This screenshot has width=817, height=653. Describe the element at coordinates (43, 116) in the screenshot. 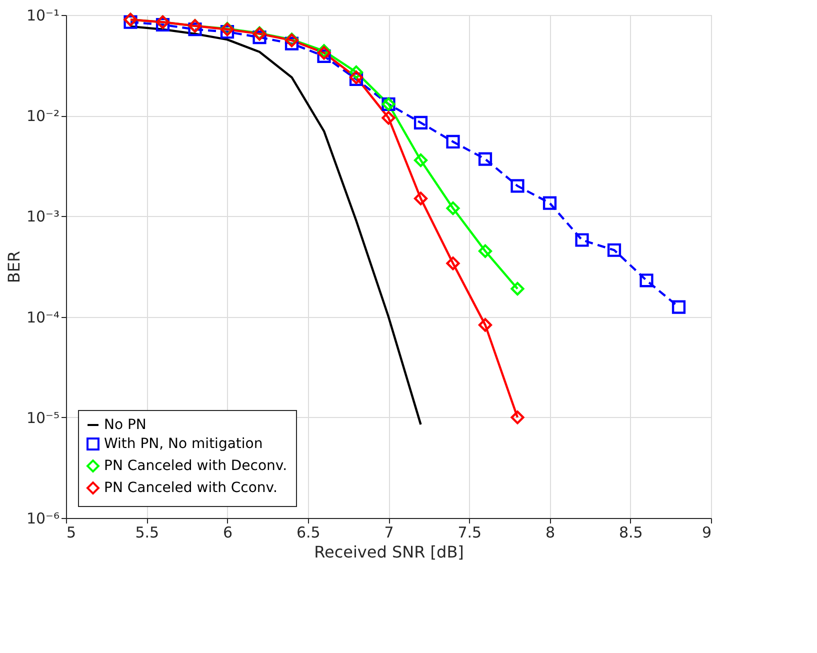

I see `y-tick-label: 10⁻²` at that location.